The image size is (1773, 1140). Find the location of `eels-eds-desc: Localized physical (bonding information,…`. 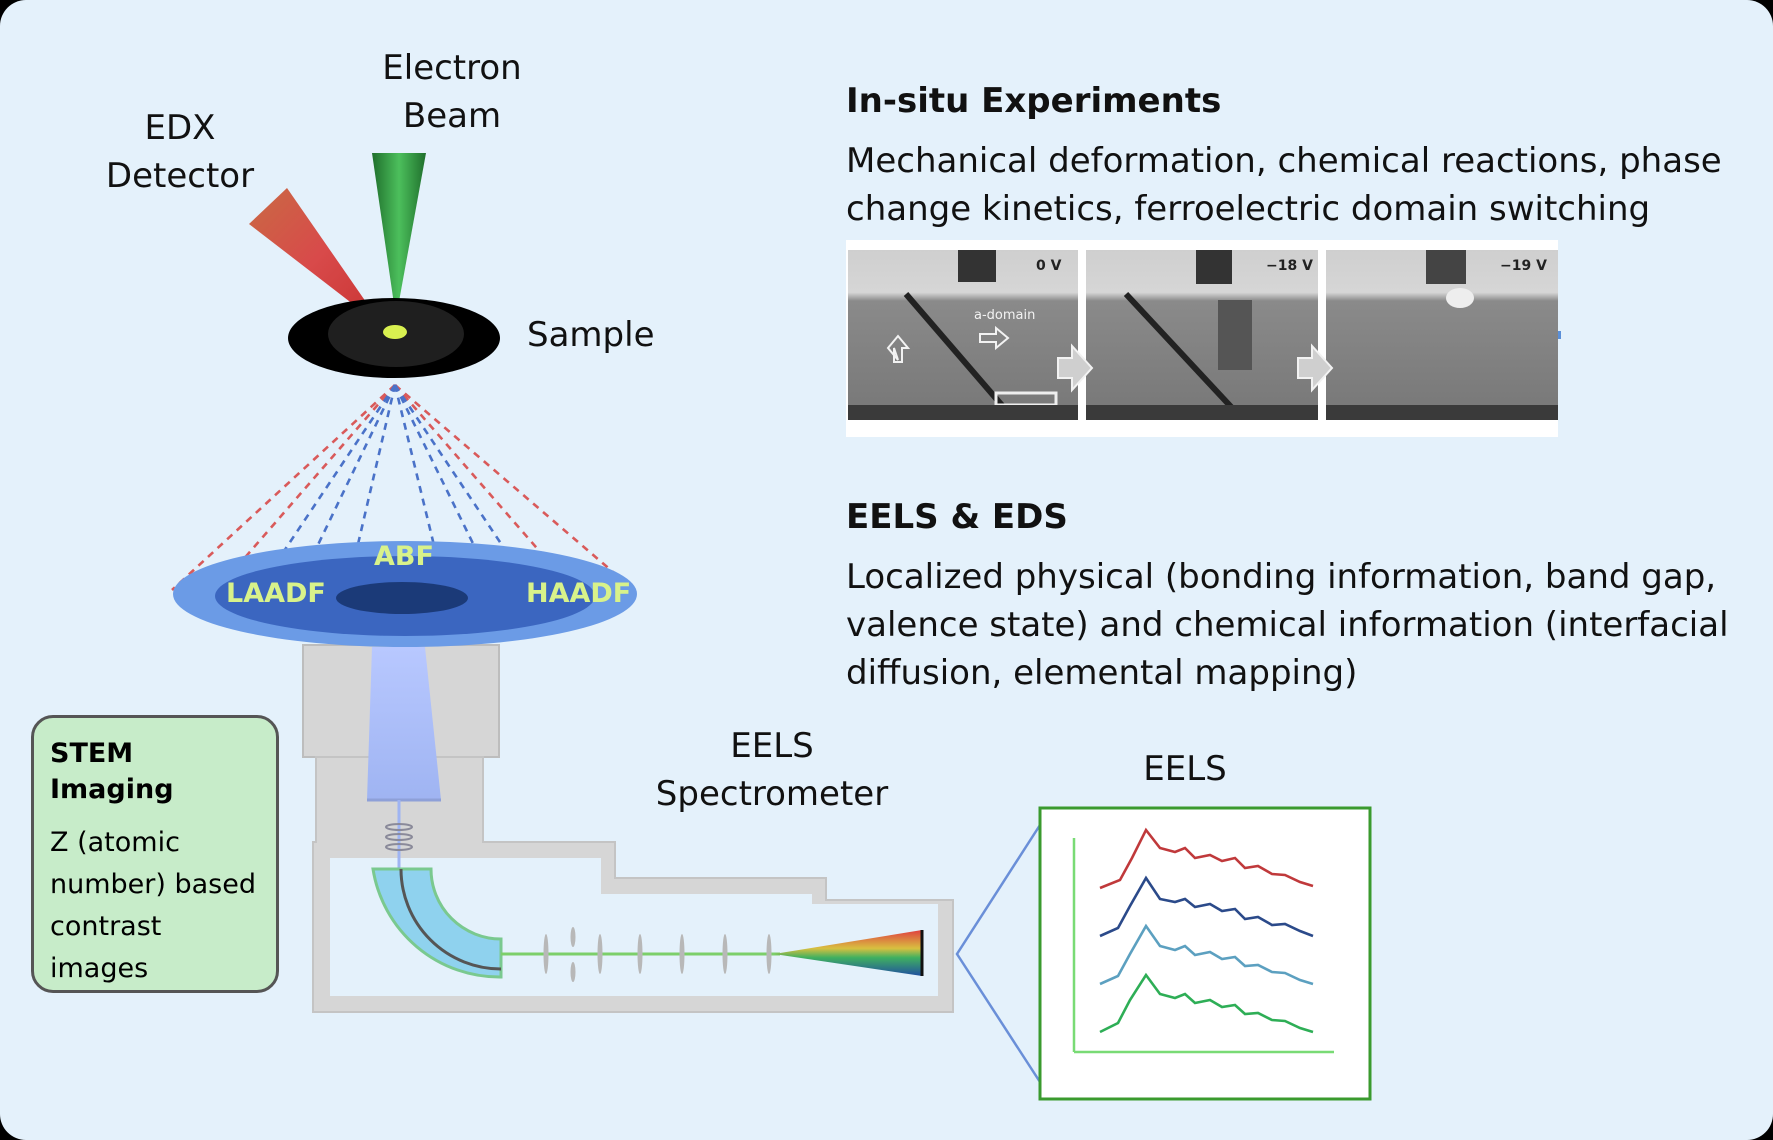

eels-eds-desc: Localized physical (bonding information,… is located at coordinates (1287, 625).